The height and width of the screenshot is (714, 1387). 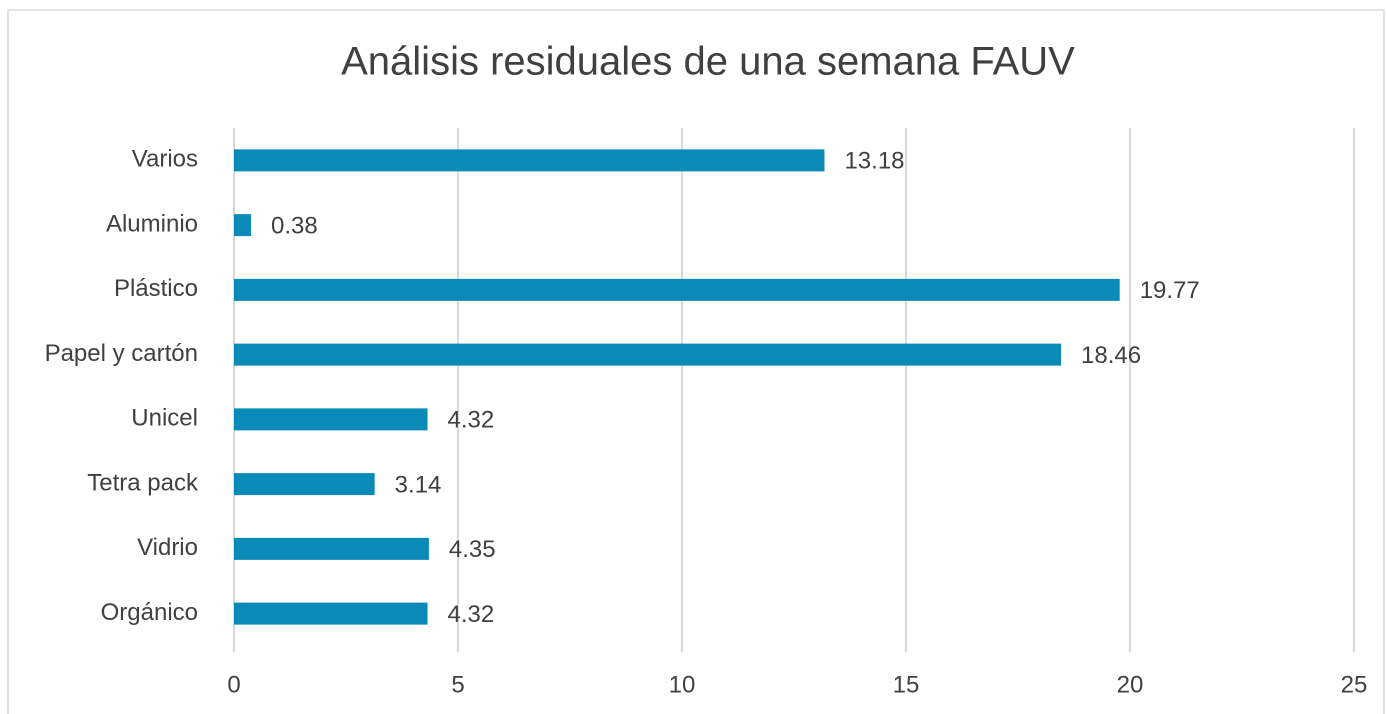 I want to click on x-tick-label: 5, so click(x=457, y=684).